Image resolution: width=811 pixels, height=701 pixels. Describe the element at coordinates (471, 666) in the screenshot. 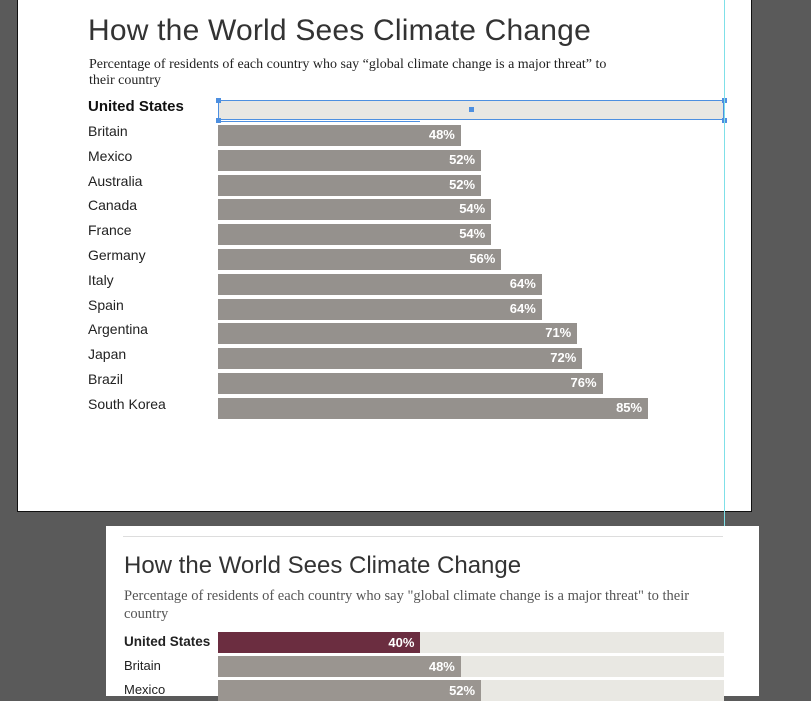

I see `preview-bar-track: 48%` at that location.